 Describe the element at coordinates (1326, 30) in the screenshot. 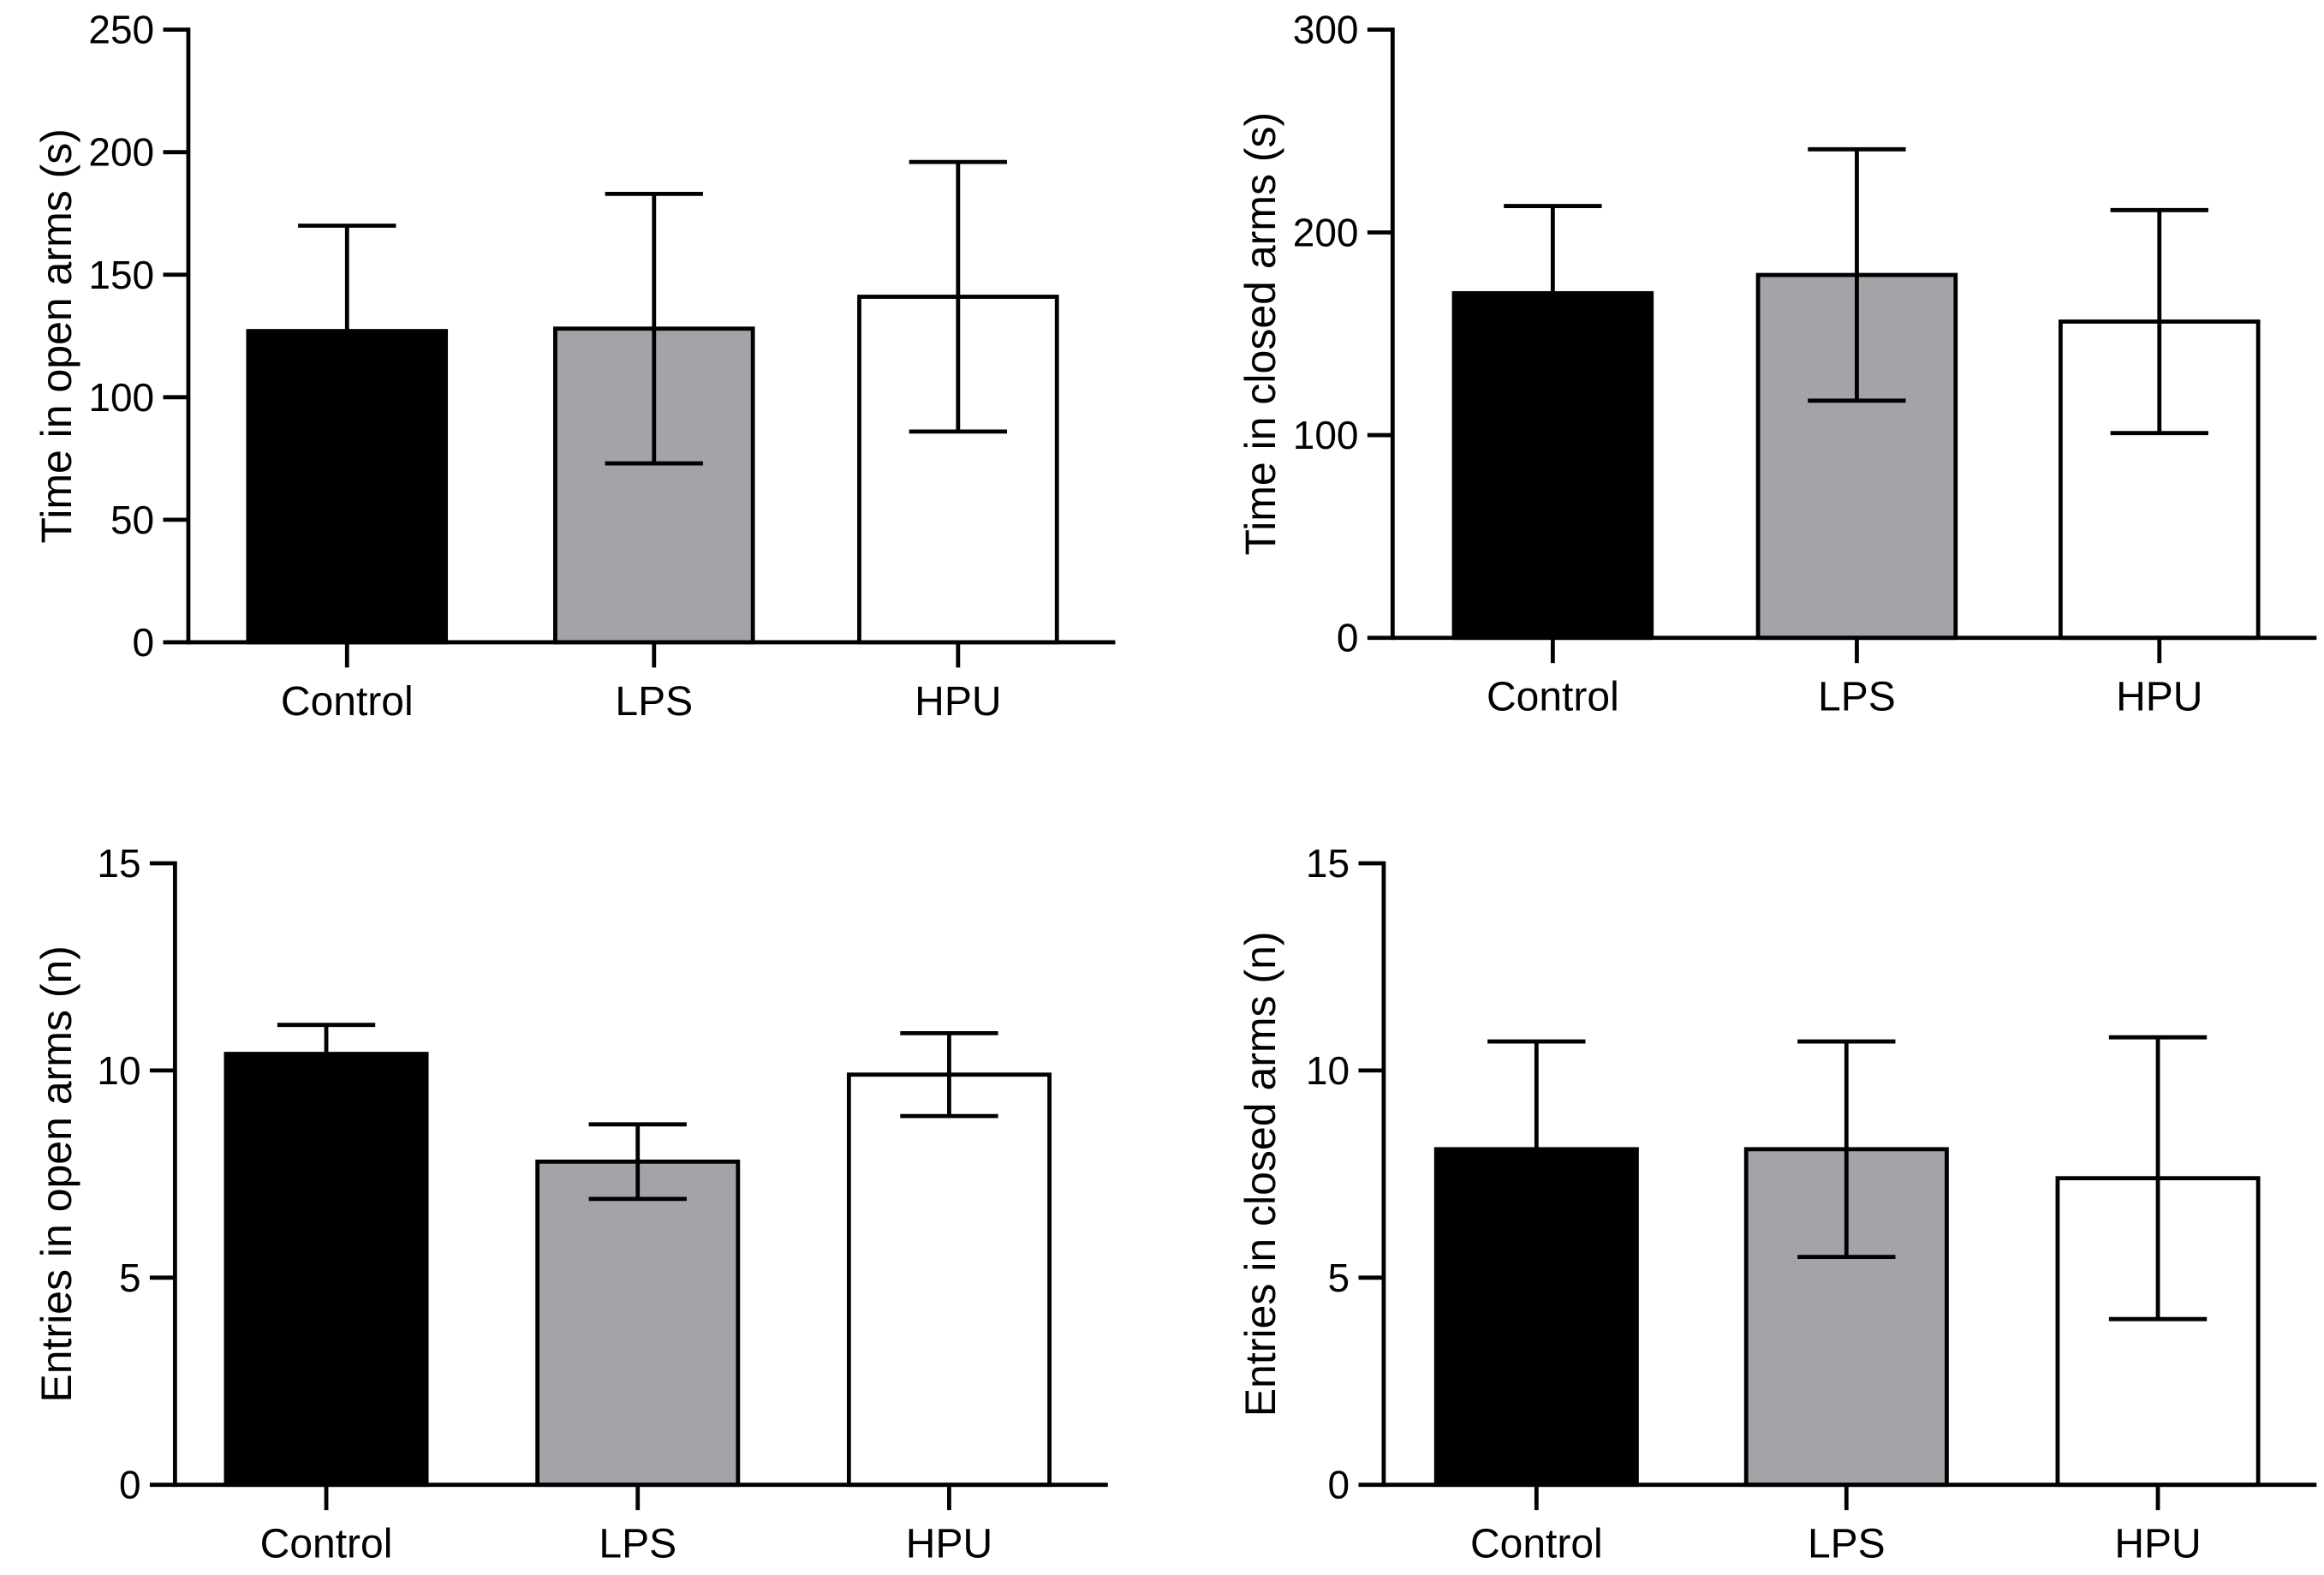

I see `y-tick-label: 300` at that location.